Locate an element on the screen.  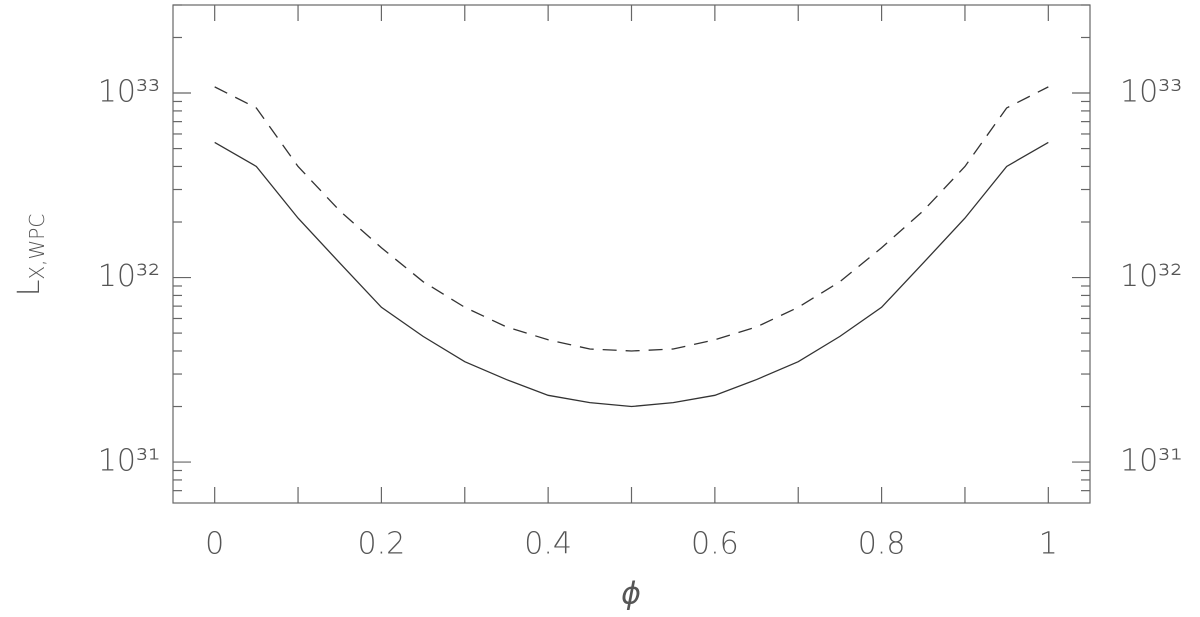
y-tick-label-right: 10³¹ is located at coordinates (1151, 461).